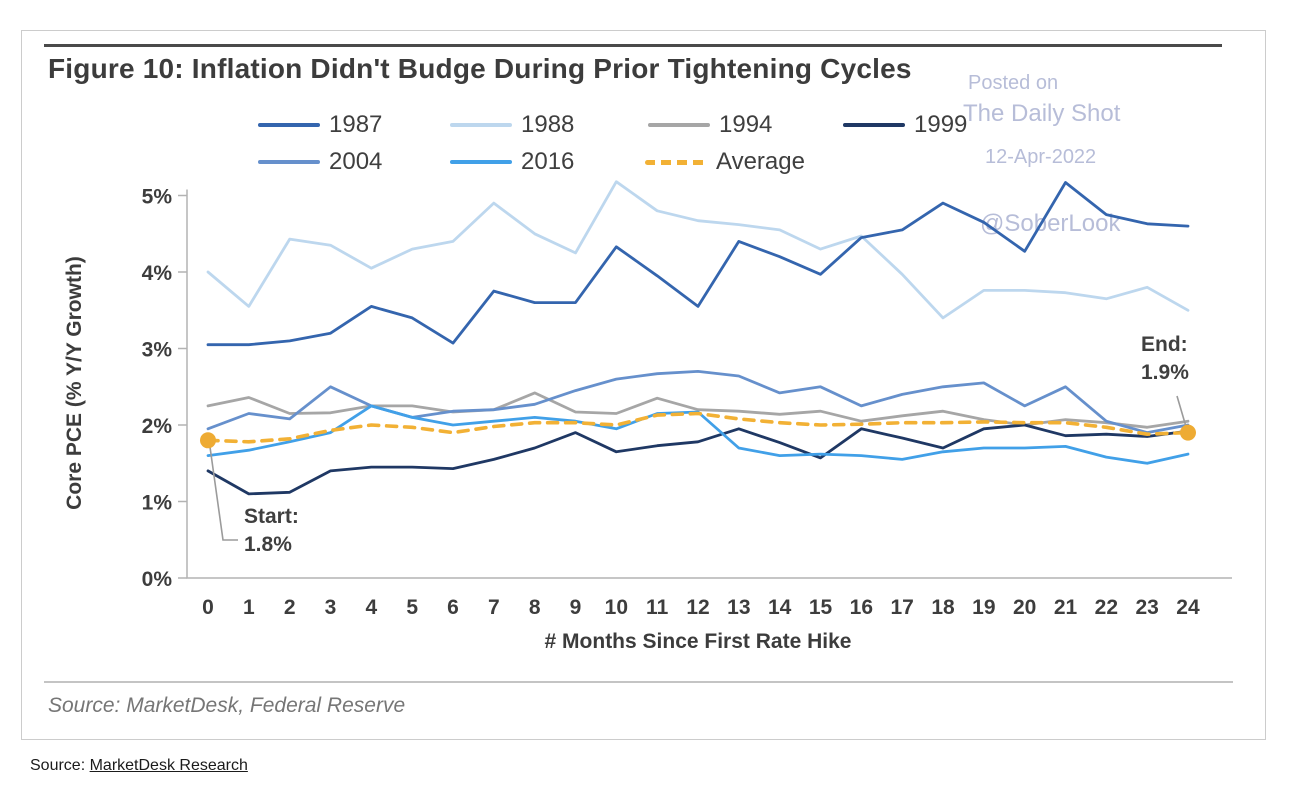  I want to click on x-tick-label: 12, so click(697, 607).